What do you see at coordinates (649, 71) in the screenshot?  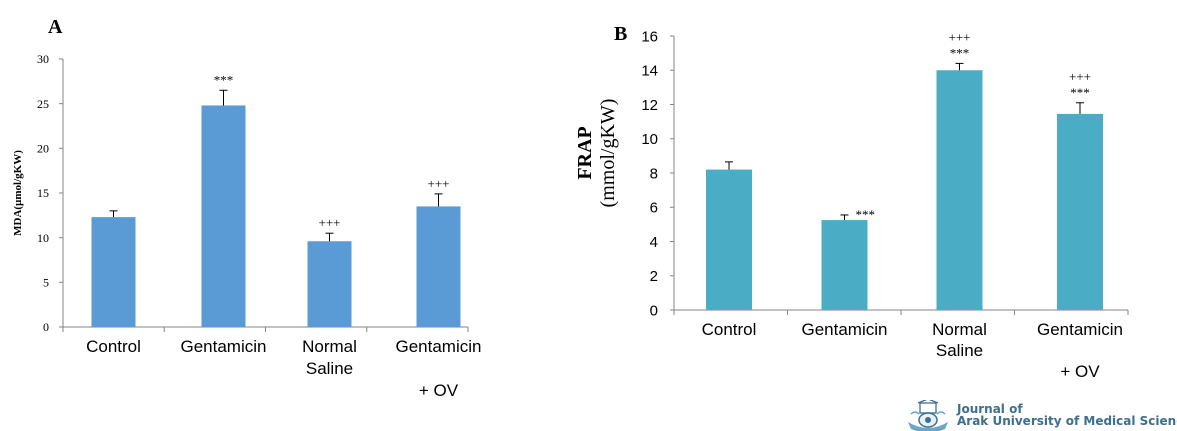 I see `y-tick-label: 14` at bounding box center [649, 71].